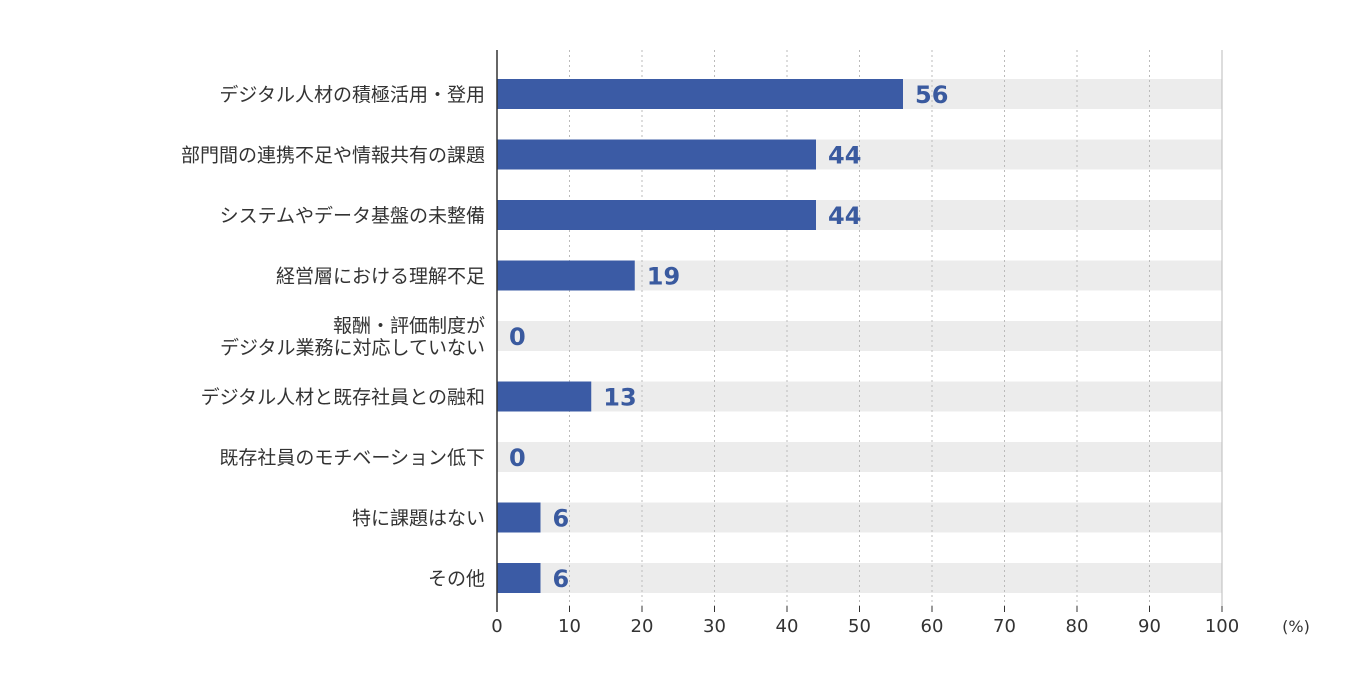  I want to click on category-label: 経営層における理解不足, so click(380, 277).